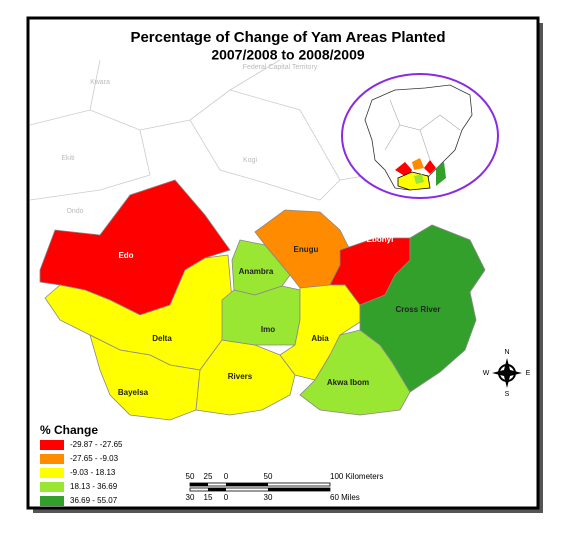  I want to click on state-label: Enugu, so click(306, 249).